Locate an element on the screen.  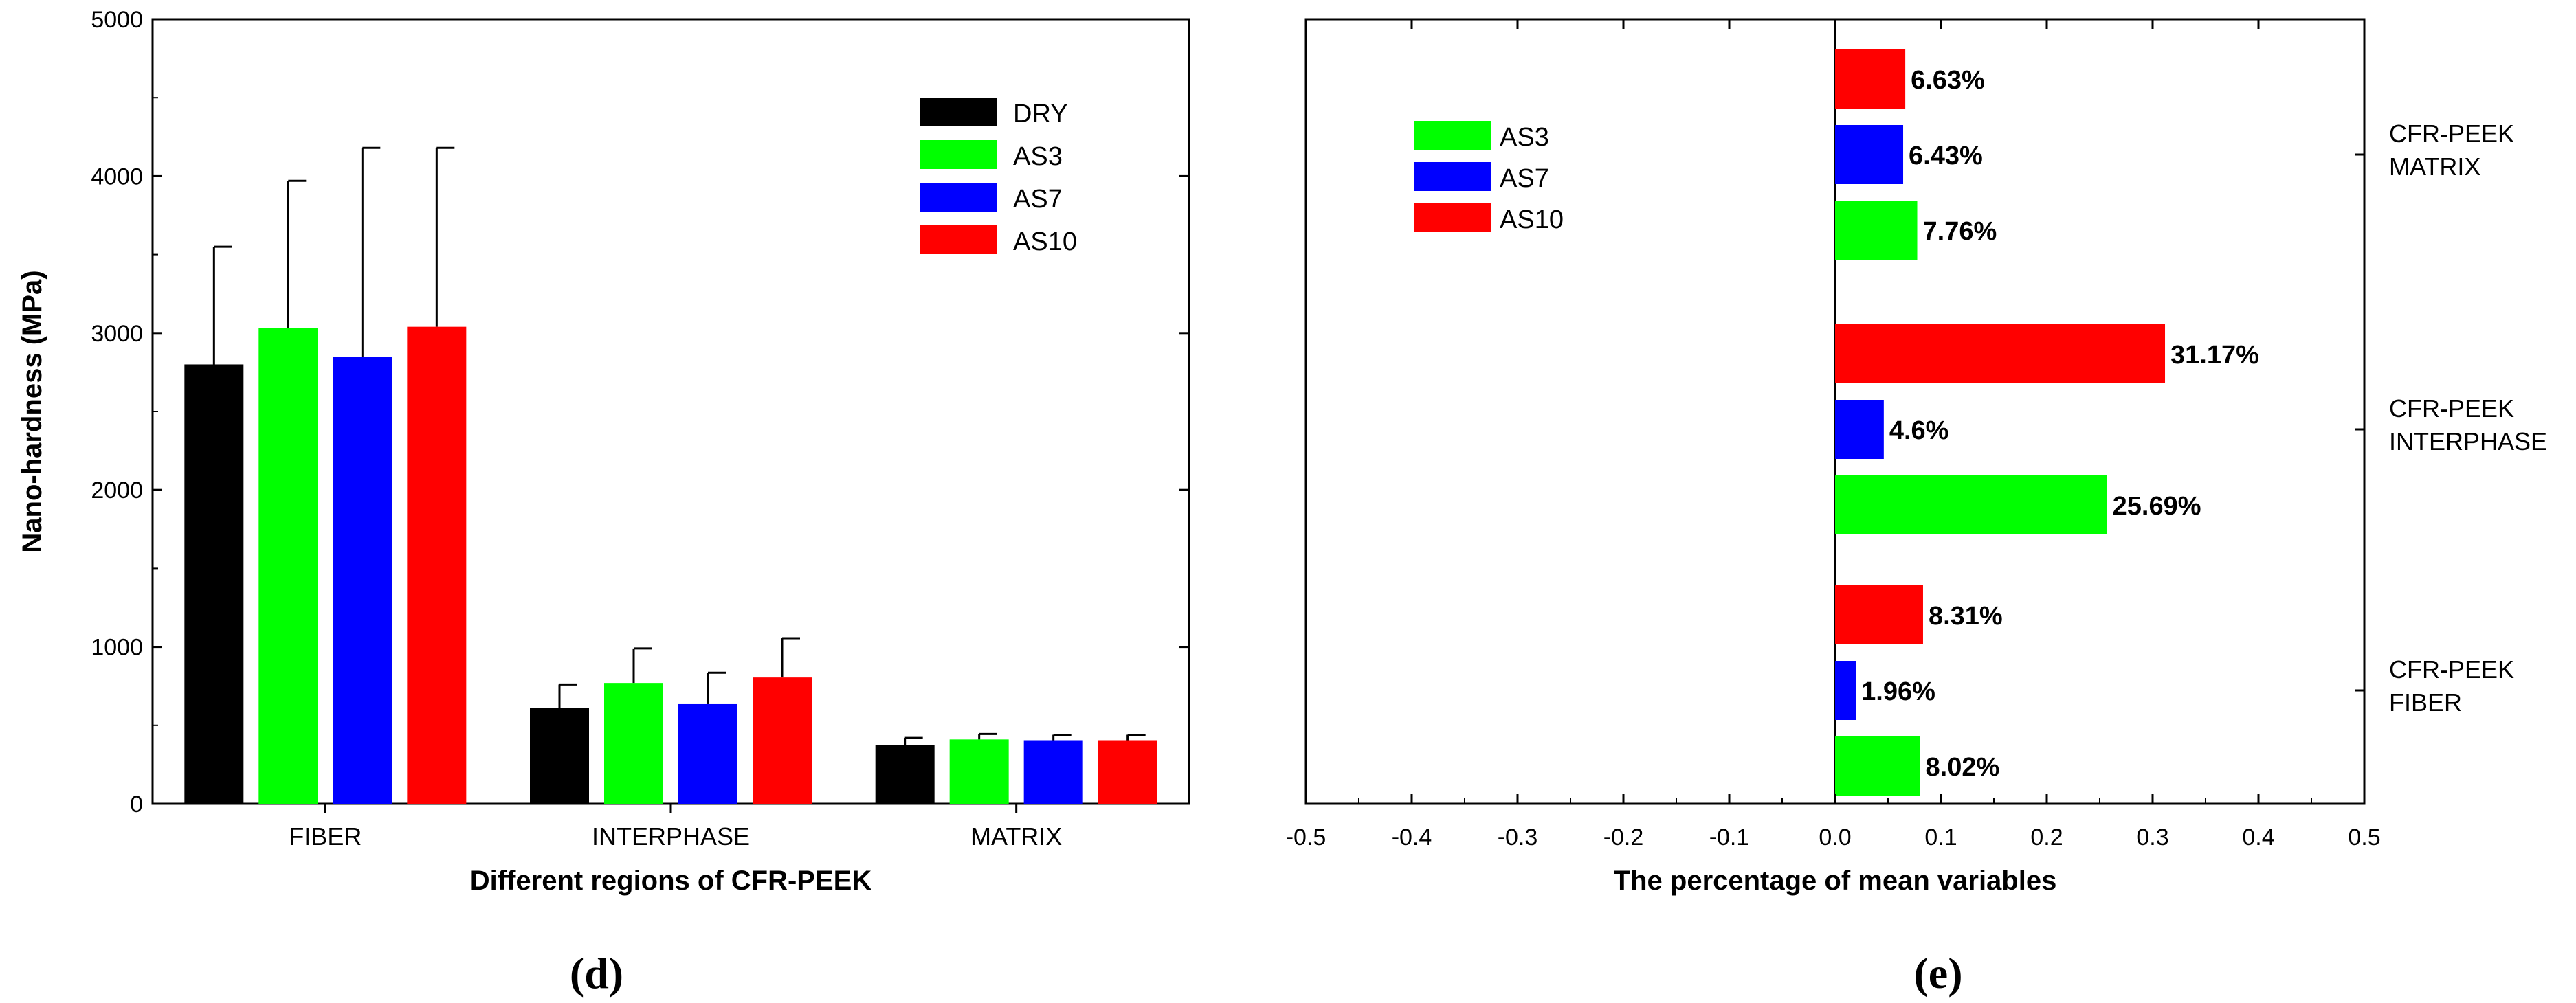
panel-e-bar-as3-fiber is located at coordinates (1877, 766).